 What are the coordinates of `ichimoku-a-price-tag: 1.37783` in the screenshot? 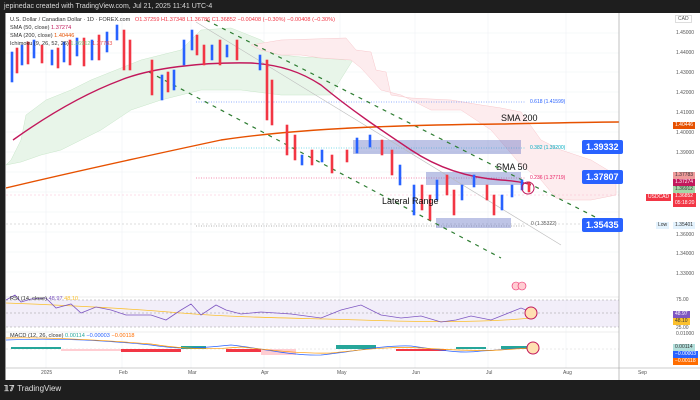 It's located at (684, 175).